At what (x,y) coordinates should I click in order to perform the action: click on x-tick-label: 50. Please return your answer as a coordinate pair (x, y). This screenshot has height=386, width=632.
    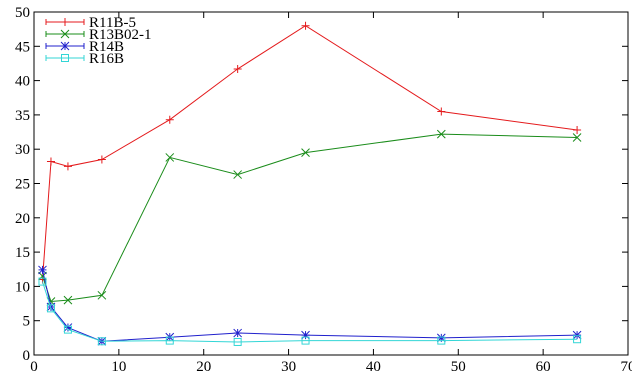
    Looking at the image, I should click on (458, 367).